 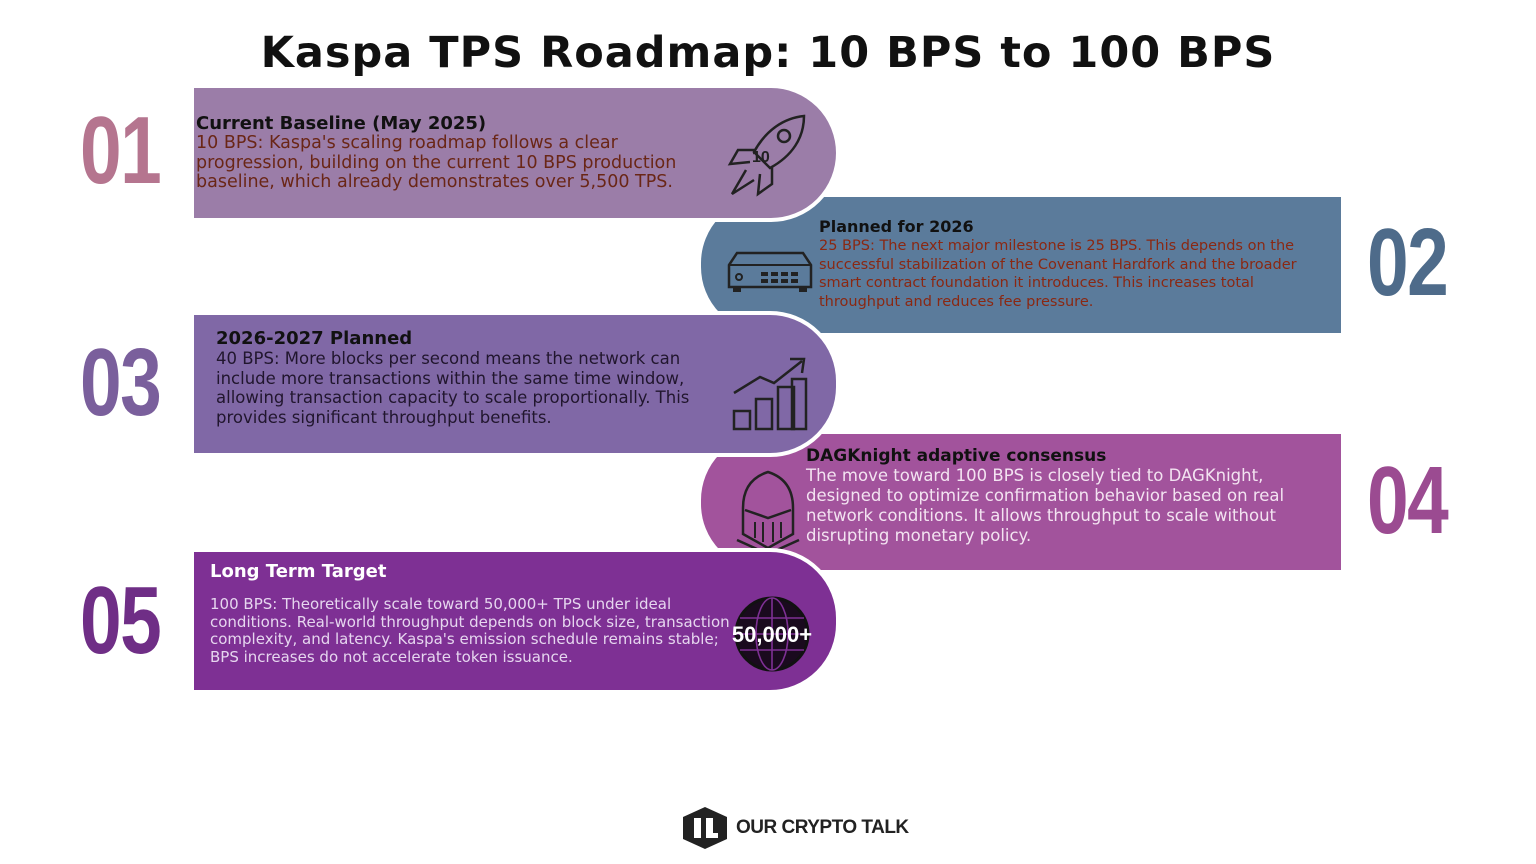 I want to click on page-title: Kaspa TPS Roadmap: 10 BPS to 100 BPS, so click(x=768, y=53).